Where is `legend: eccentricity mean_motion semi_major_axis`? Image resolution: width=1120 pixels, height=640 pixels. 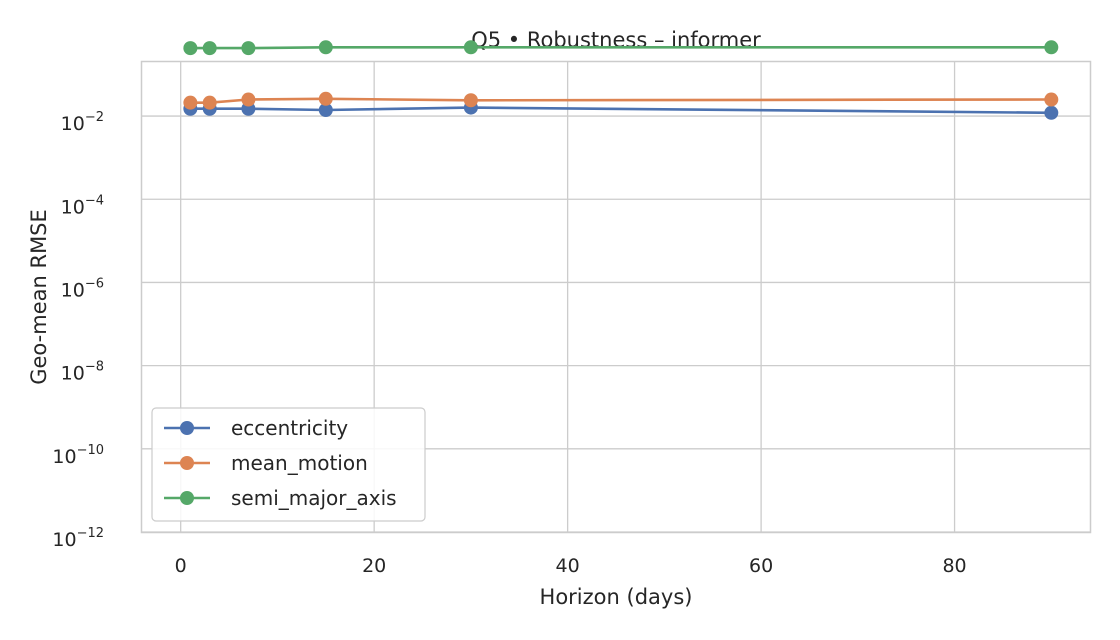 legend: eccentricity mean_motion semi_major_axis is located at coordinates (288, 464).